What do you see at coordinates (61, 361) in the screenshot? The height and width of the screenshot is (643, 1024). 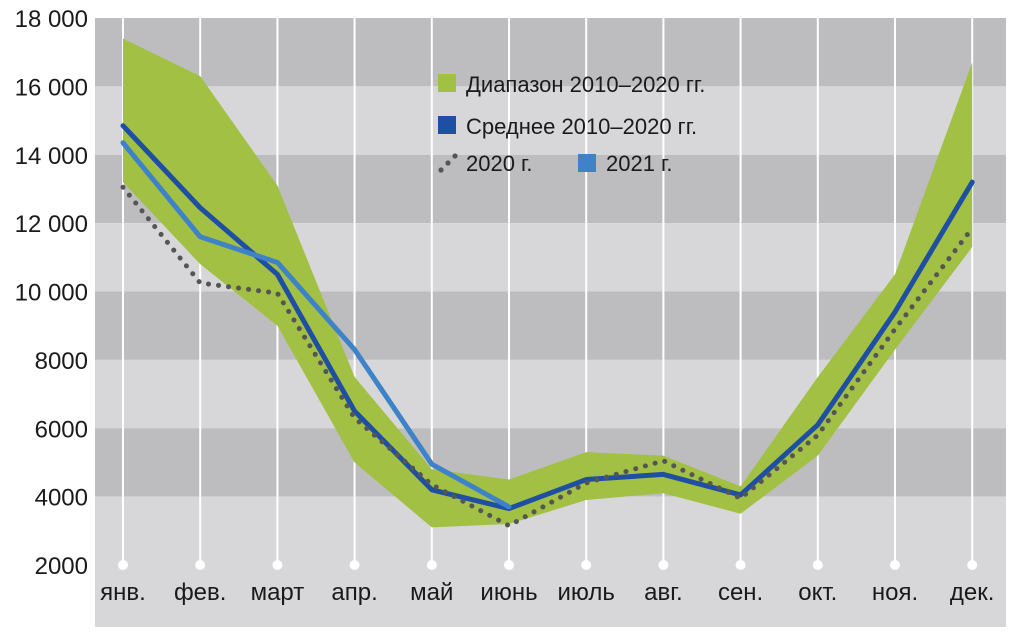 I see `y-tick-label: 8000` at bounding box center [61, 361].